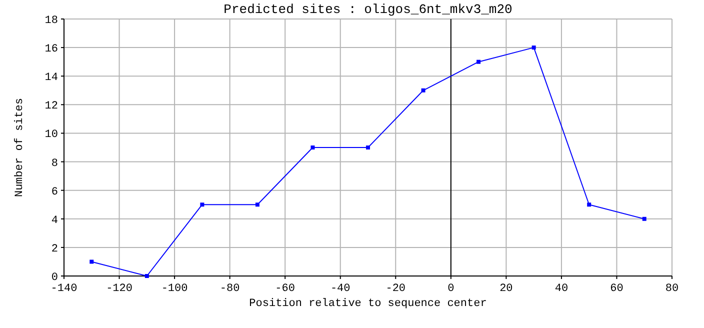  Describe the element at coordinates (51, 50) in the screenshot. I see `y-tick-label: 16` at that location.